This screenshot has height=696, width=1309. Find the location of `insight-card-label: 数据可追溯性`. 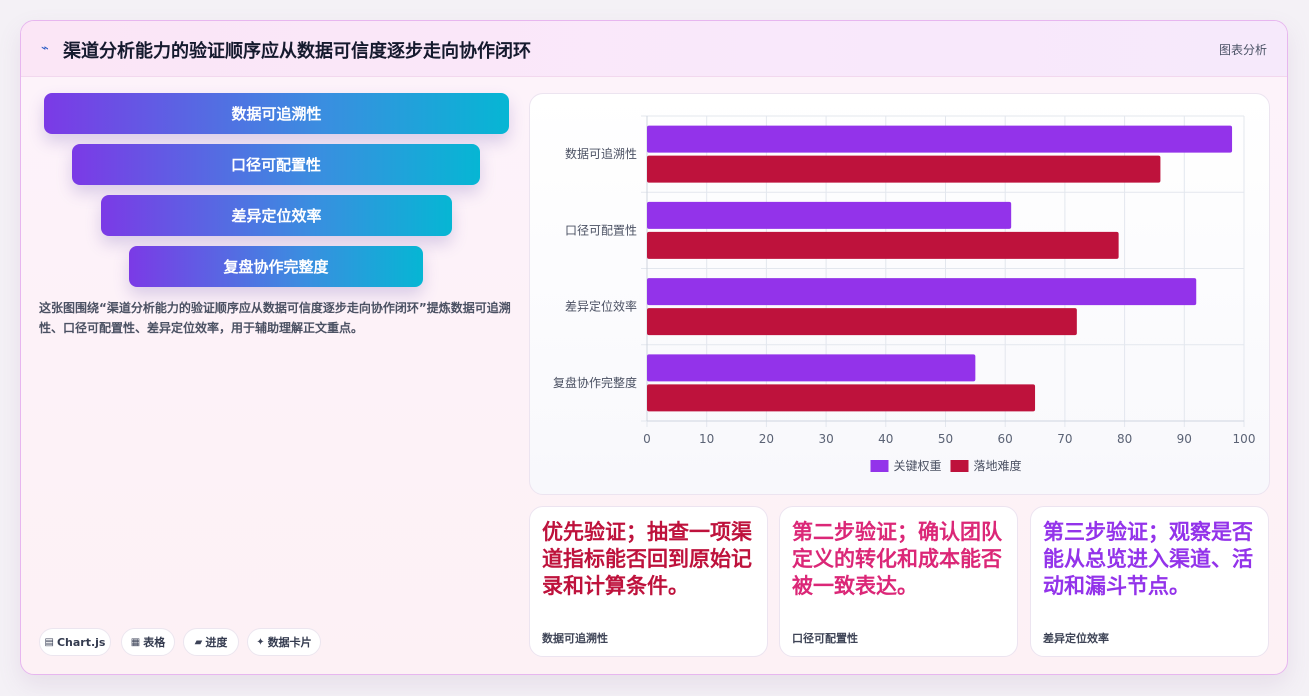

insight-card-label: 数据可追溯性 is located at coordinates (575, 638).